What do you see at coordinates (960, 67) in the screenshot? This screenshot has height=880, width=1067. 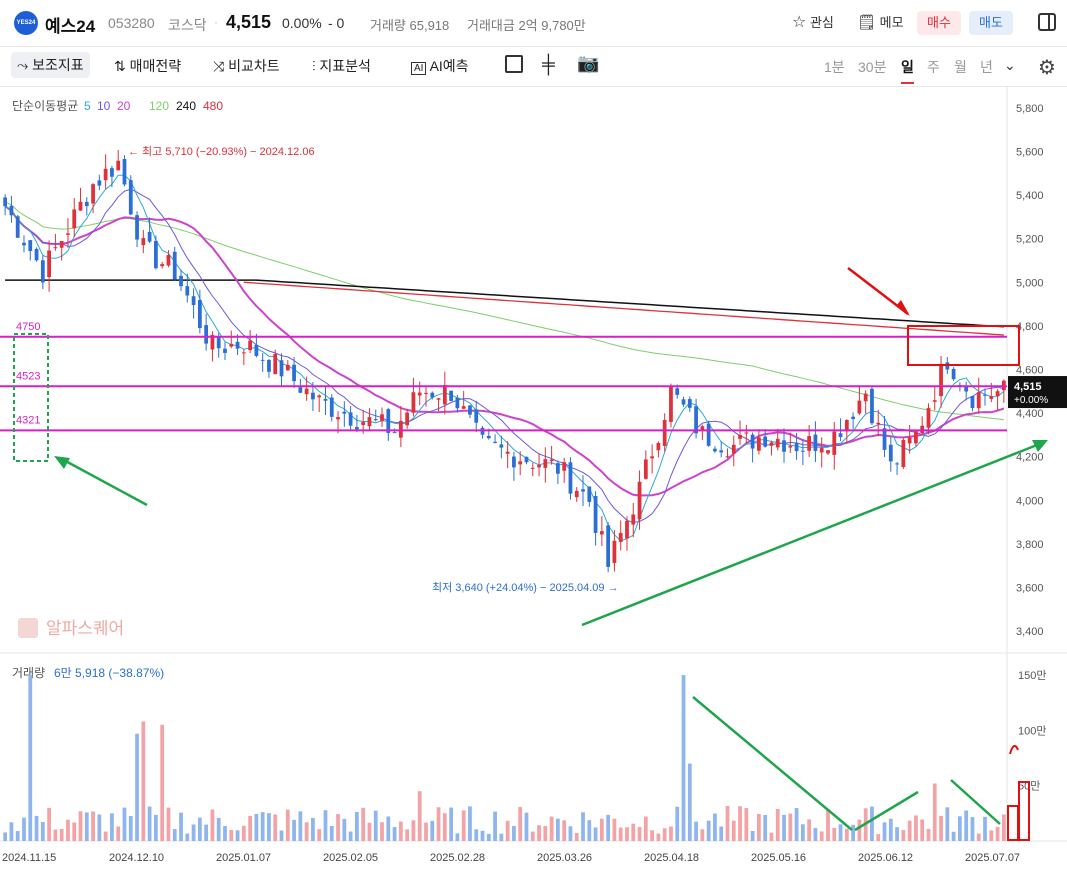 I see `period-month: 월` at bounding box center [960, 67].